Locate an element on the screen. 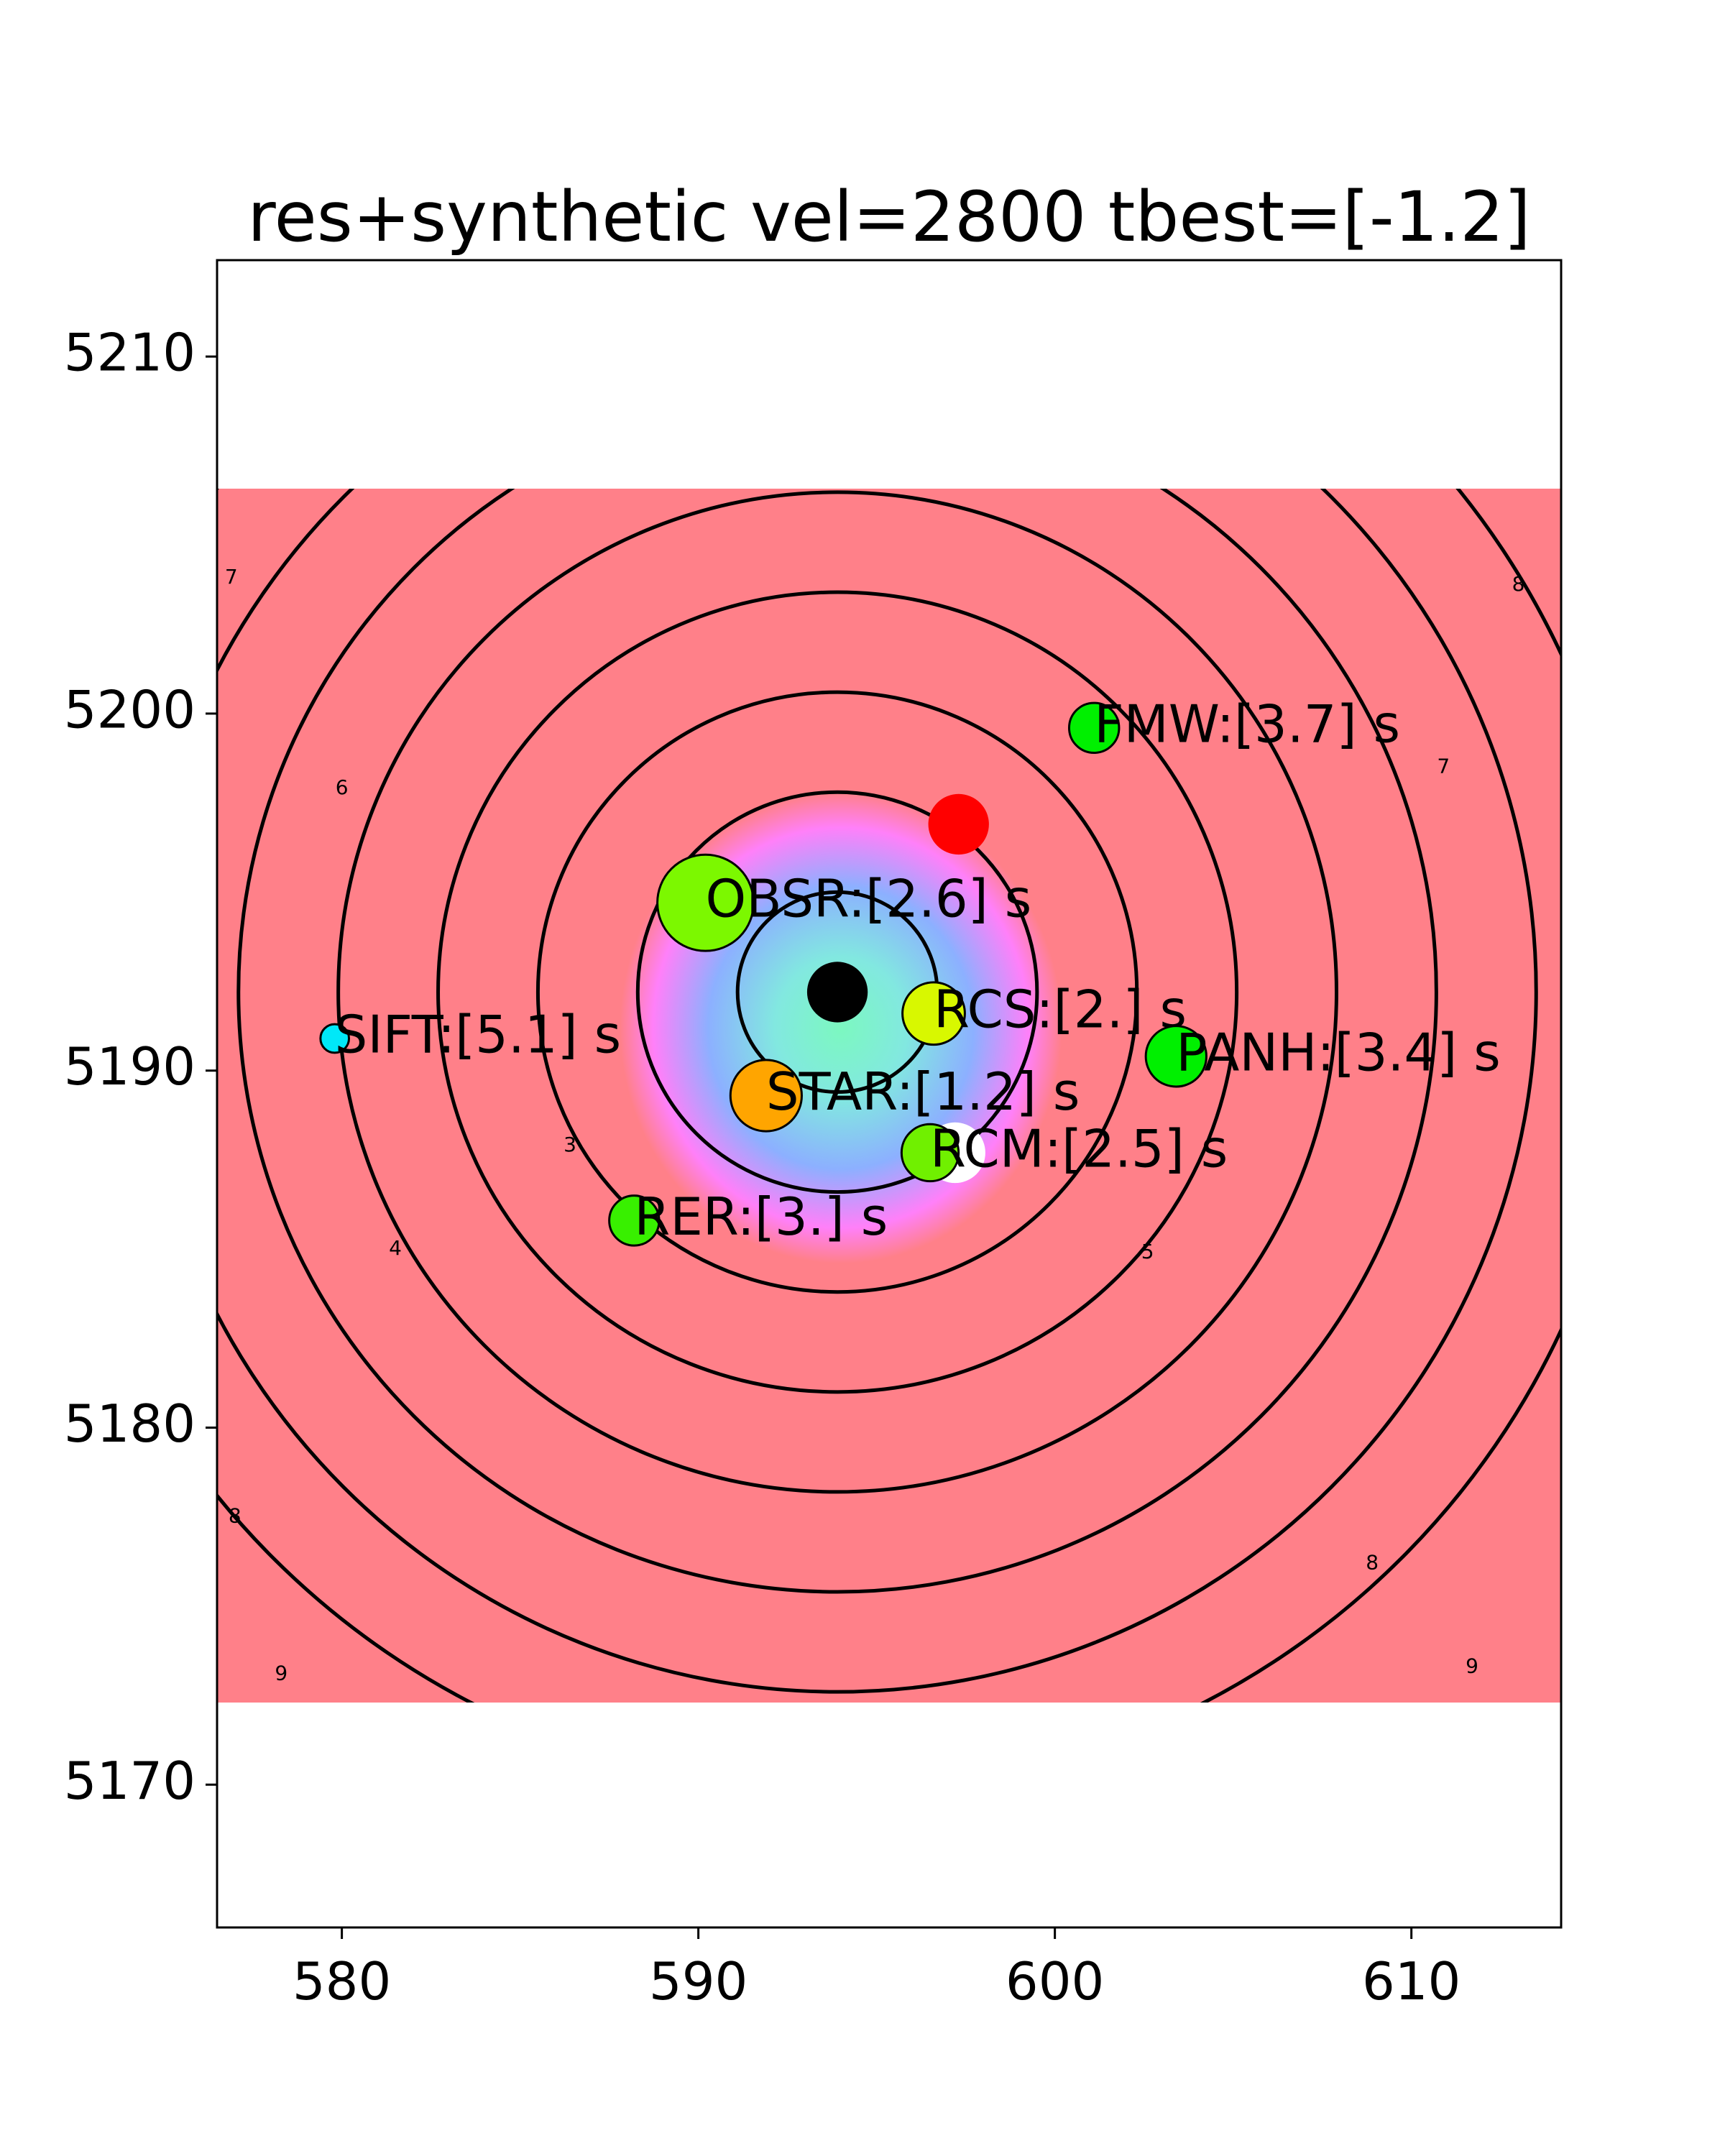 The image size is (1725, 2156). station-sift: SIFT:[5.1] s is located at coordinates (470, 1035).